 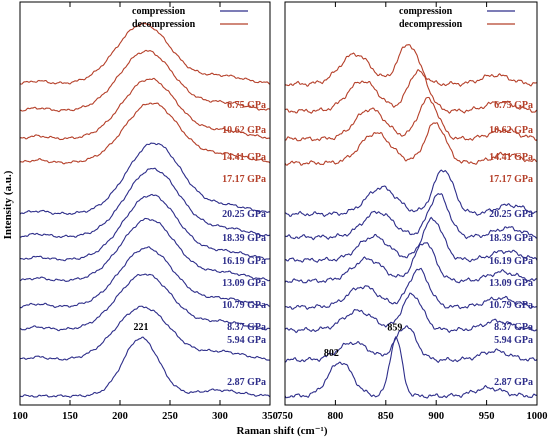 I want to click on x-tick-label: 250, so click(x=170, y=416).